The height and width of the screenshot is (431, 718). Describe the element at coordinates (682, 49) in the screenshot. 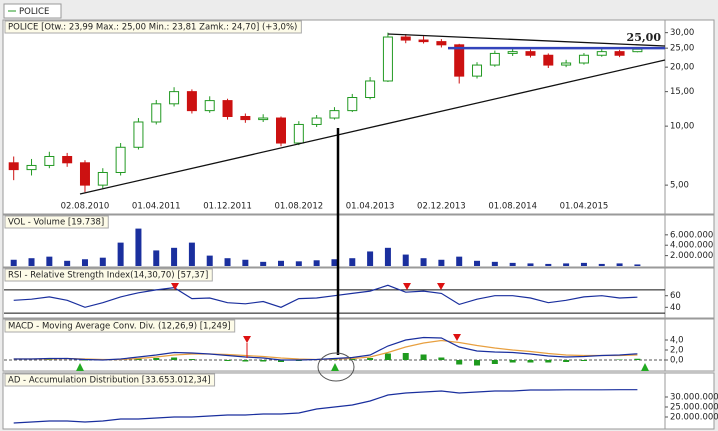

I see `y-tick-label: 25,00` at that location.